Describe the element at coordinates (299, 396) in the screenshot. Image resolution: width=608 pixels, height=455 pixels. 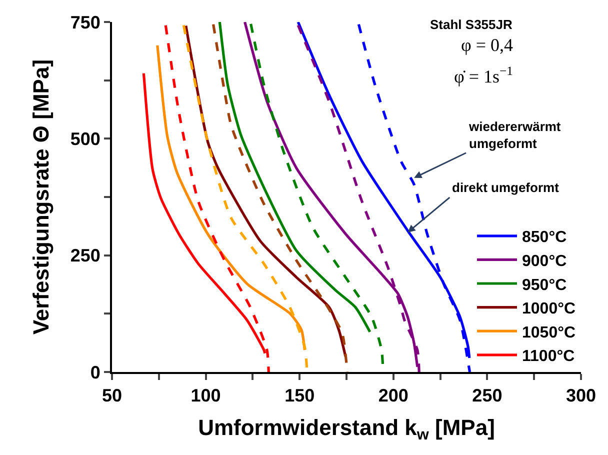
I see `x-tick-label: 150` at that location.